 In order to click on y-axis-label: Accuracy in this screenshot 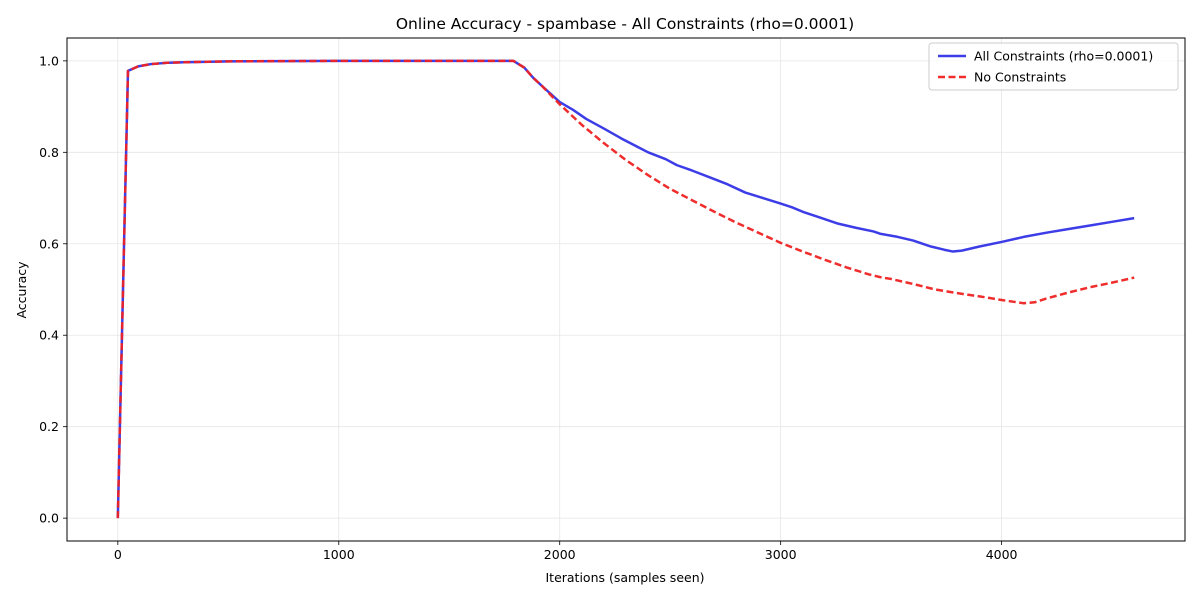, I will do `click(21, 290)`.